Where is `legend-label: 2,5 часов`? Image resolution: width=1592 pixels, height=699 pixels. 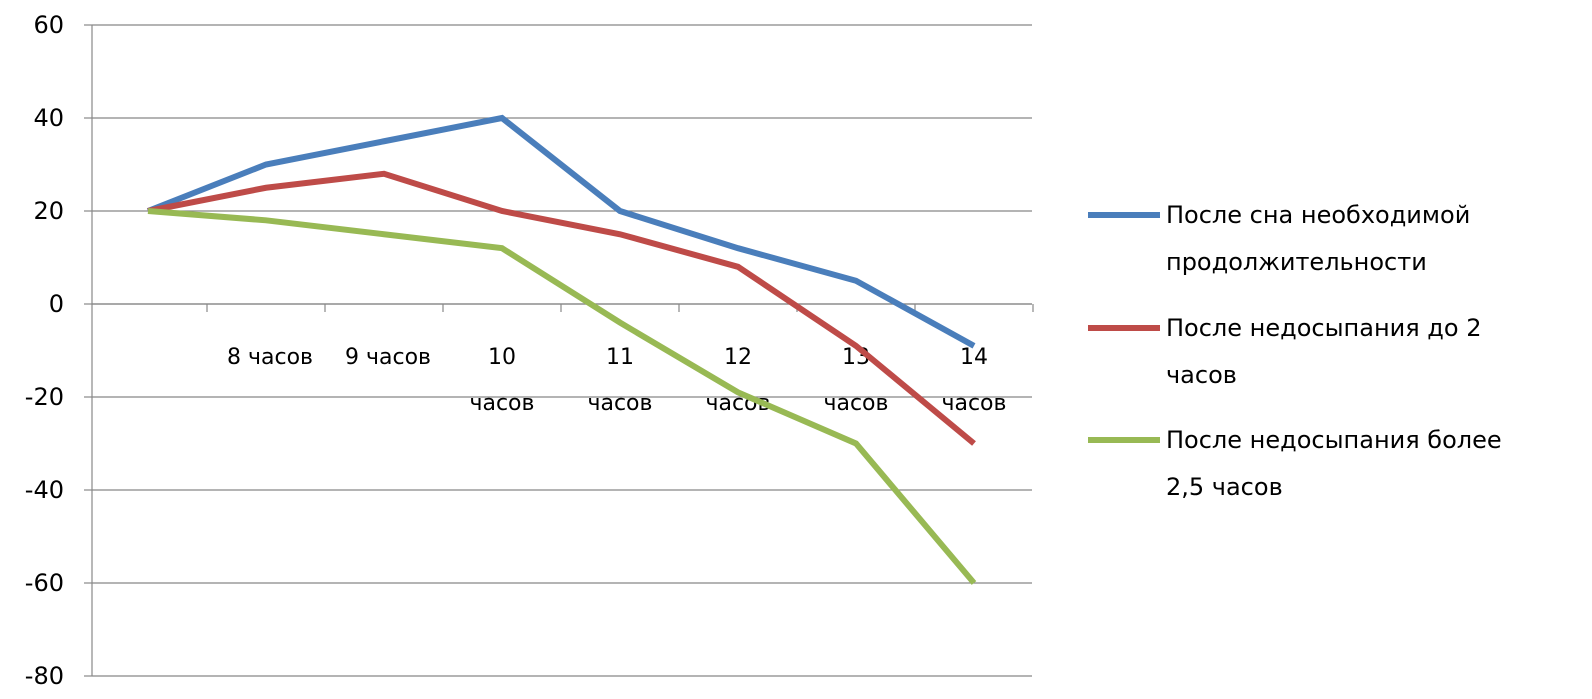 legend-label: 2,5 часов is located at coordinates (1224, 487).